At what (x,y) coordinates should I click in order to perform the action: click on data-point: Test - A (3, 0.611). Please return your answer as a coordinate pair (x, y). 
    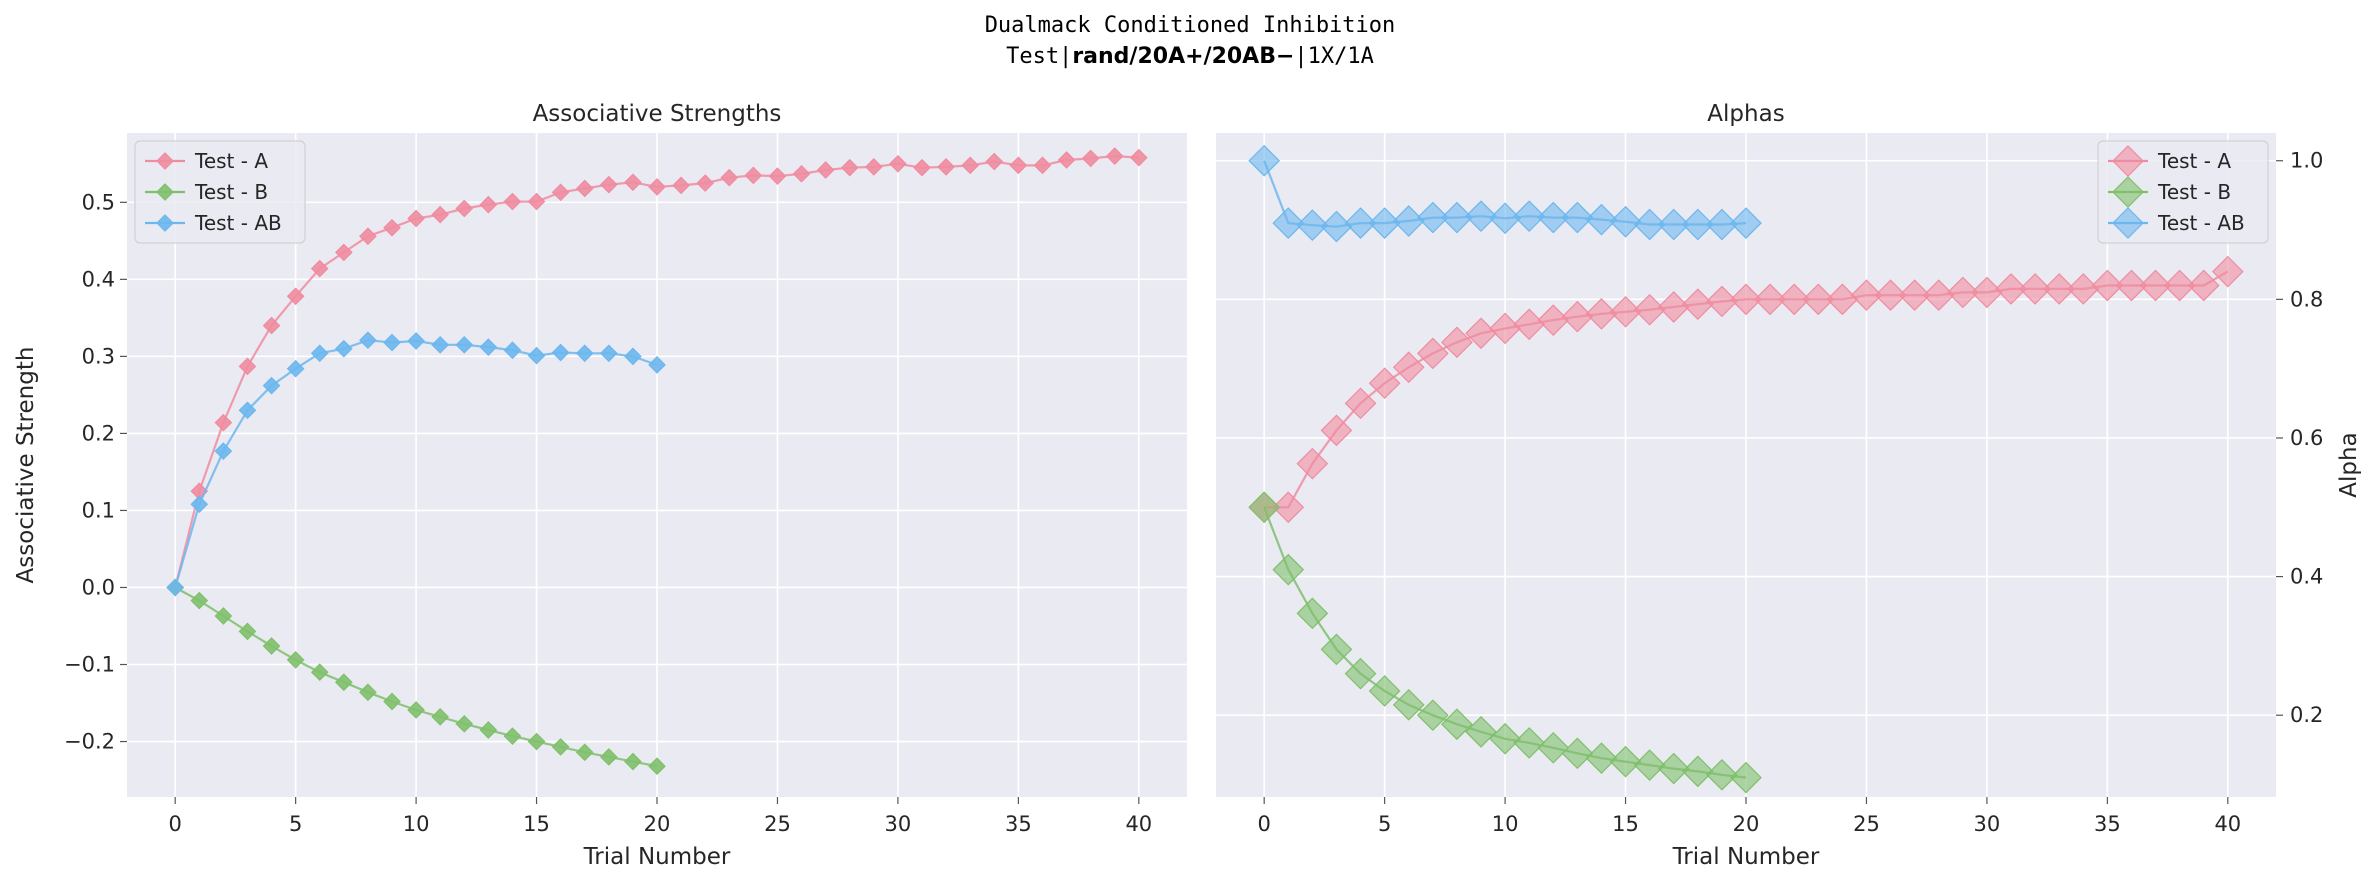
    Looking at the image, I should click on (1336, 430).